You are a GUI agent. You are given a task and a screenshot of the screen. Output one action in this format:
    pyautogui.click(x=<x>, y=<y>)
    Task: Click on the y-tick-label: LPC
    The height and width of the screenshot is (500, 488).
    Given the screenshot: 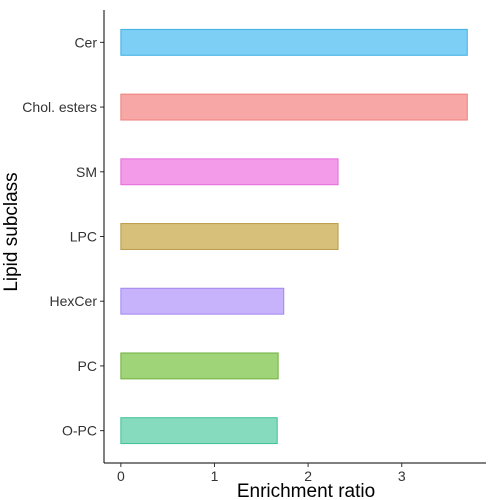 What is the action you would take?
    pyautogui.click(x=83, y=237)
    